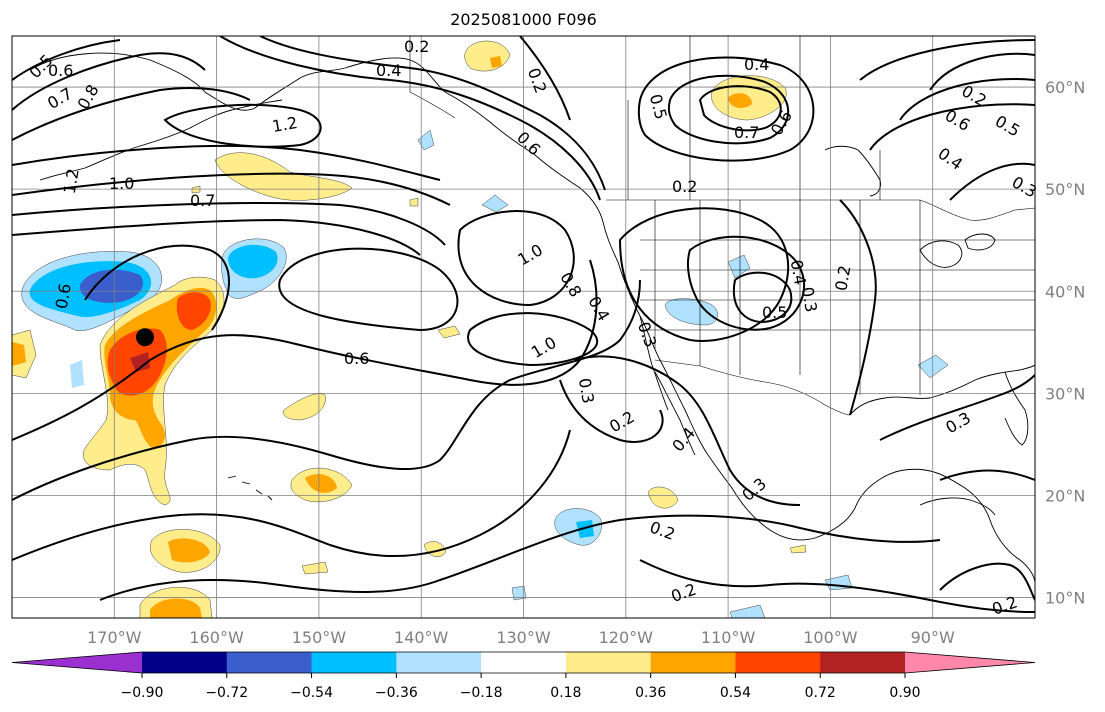 This screenshot has height=712, width=1105. I want to click on colorbar-over-extension, so click(970, 662).